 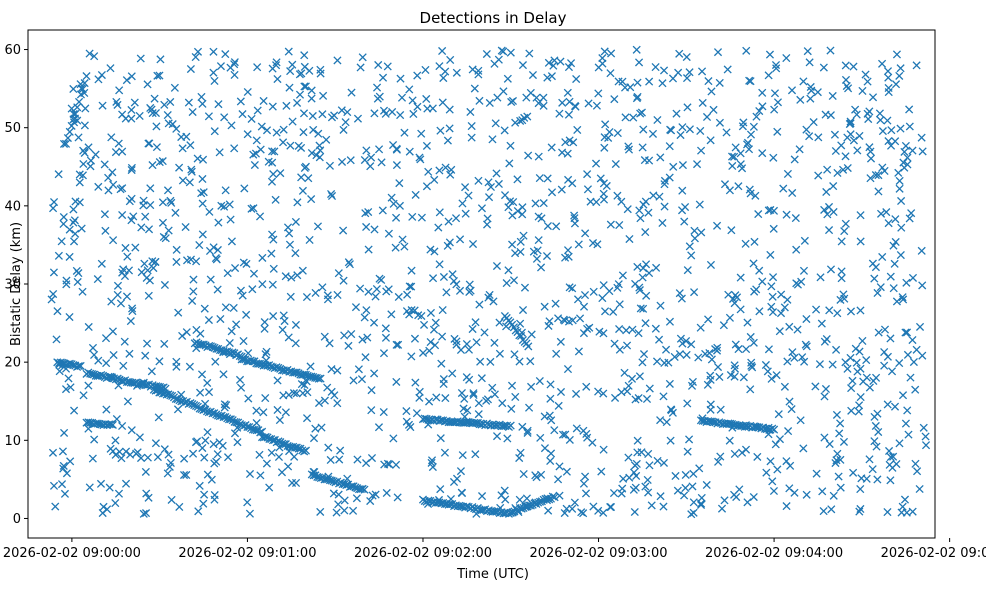 What do you see at coordinates (12, 128) in the screenshot?
I see `y-tick-label: 50` at bounding box center [12, 128].